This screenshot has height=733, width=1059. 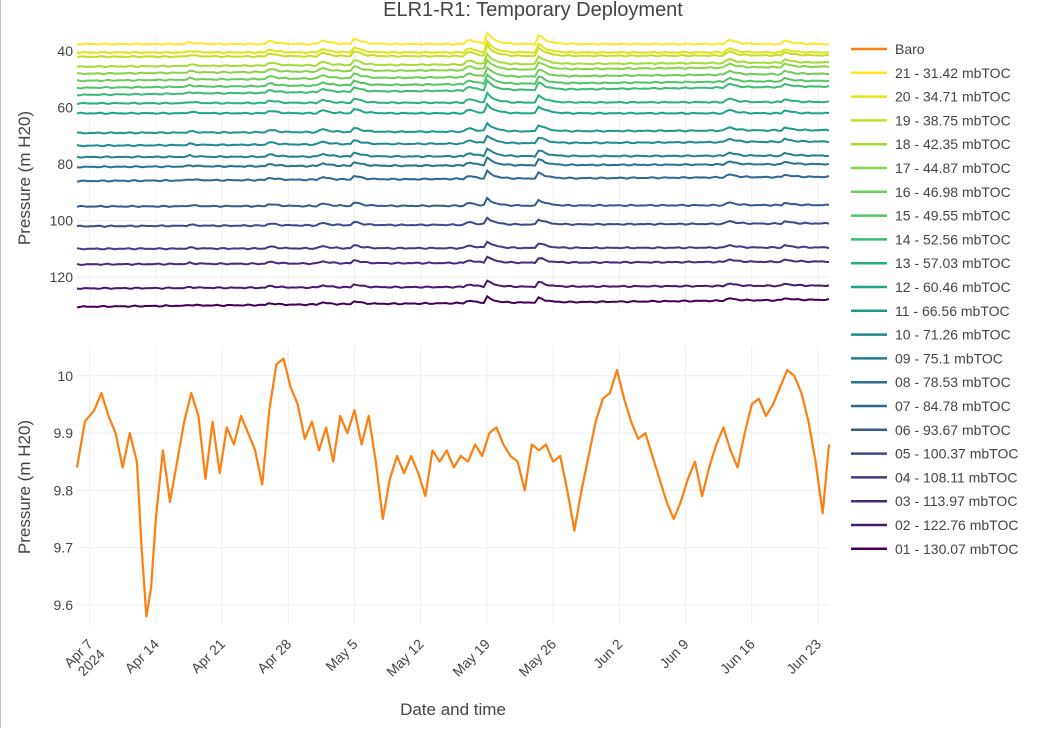 I want to click on legend-label: 10 - 71.26 mbTOC, so click(x=953, y=335).